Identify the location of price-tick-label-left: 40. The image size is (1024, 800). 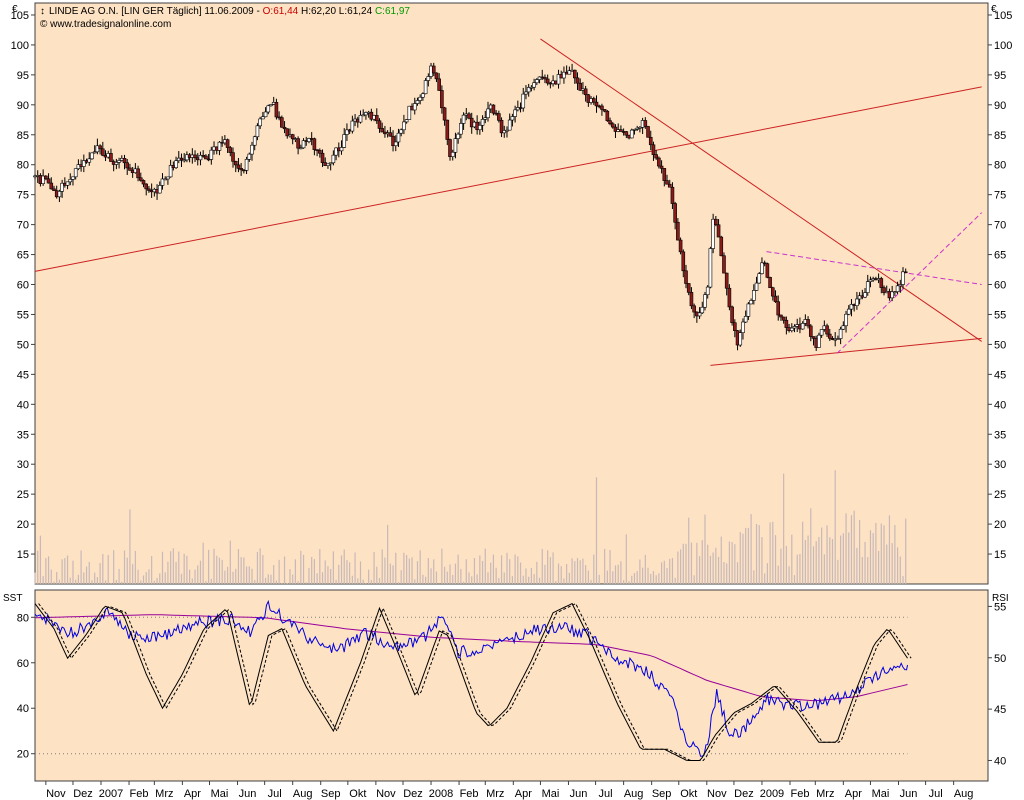
(23, 405).